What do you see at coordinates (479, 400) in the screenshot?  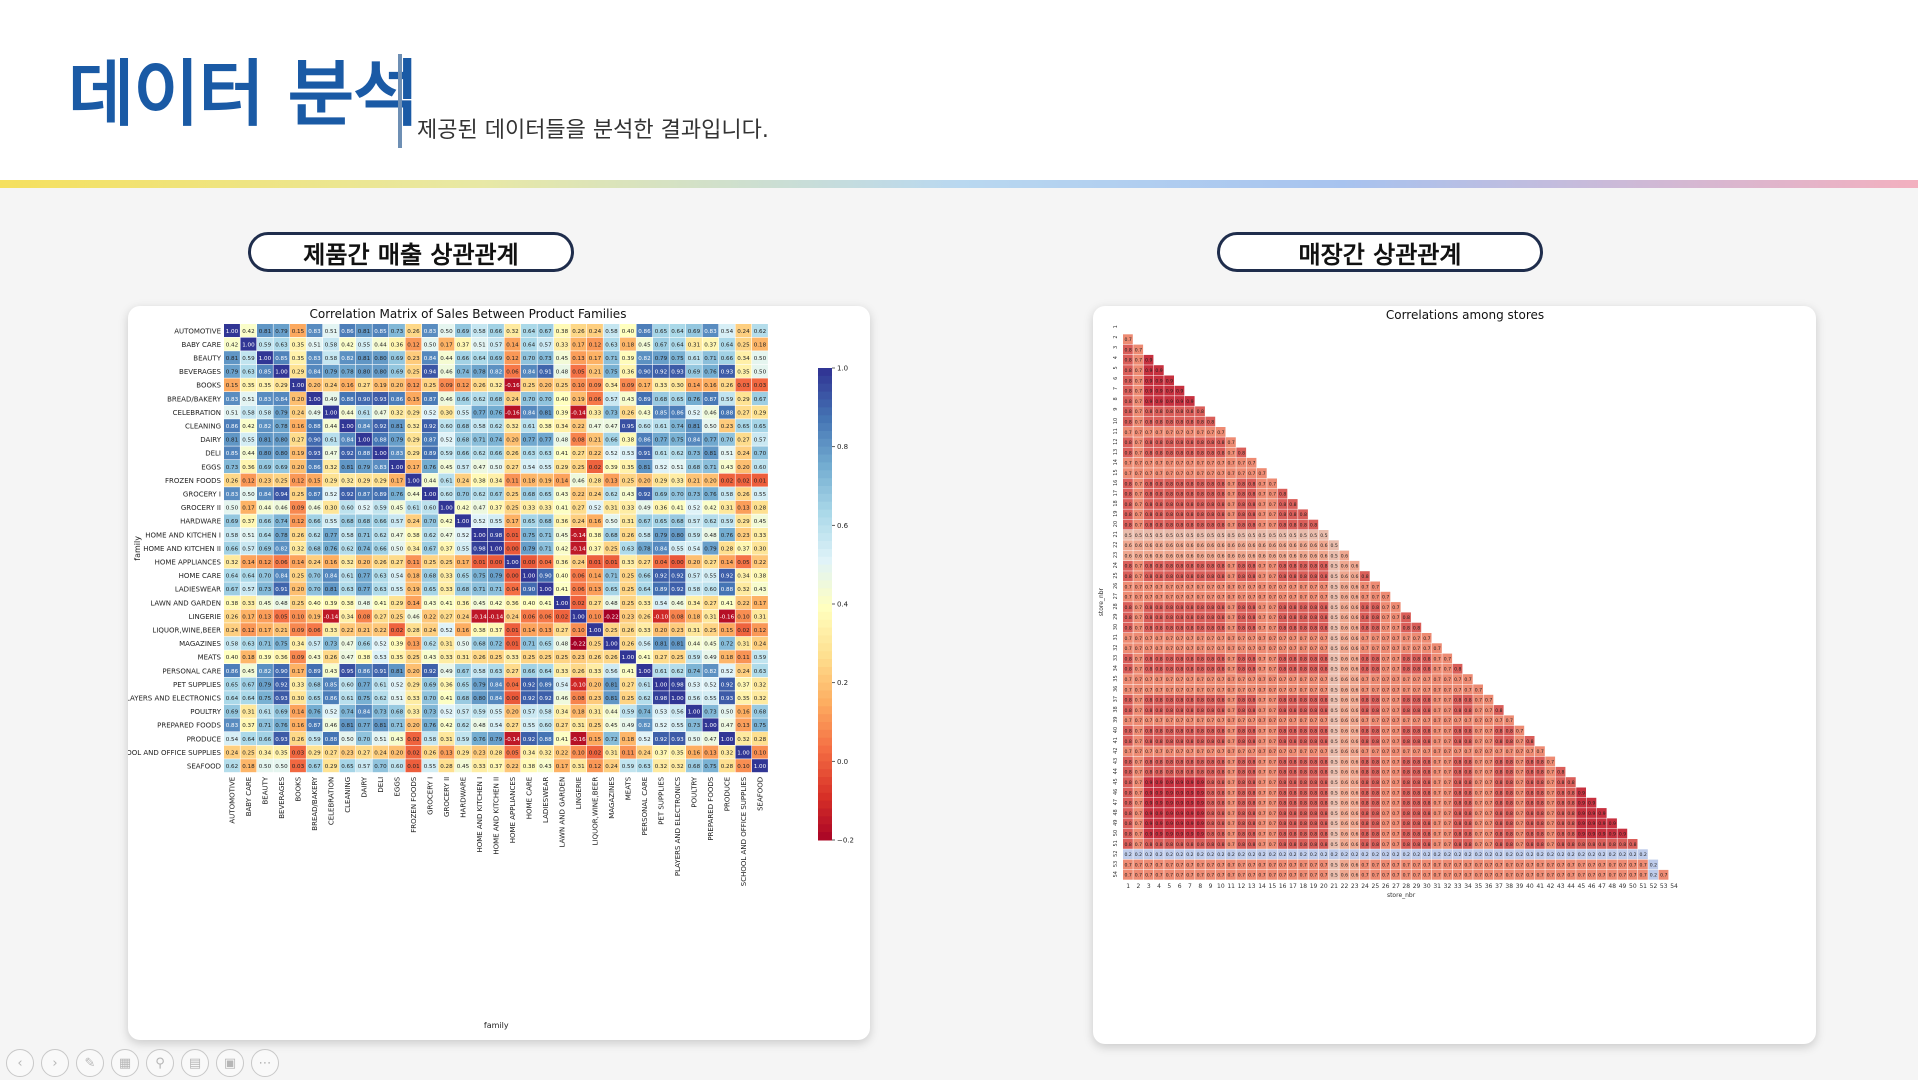 I see `cell-value-label: 0.62` at bounding box center [479, 400].